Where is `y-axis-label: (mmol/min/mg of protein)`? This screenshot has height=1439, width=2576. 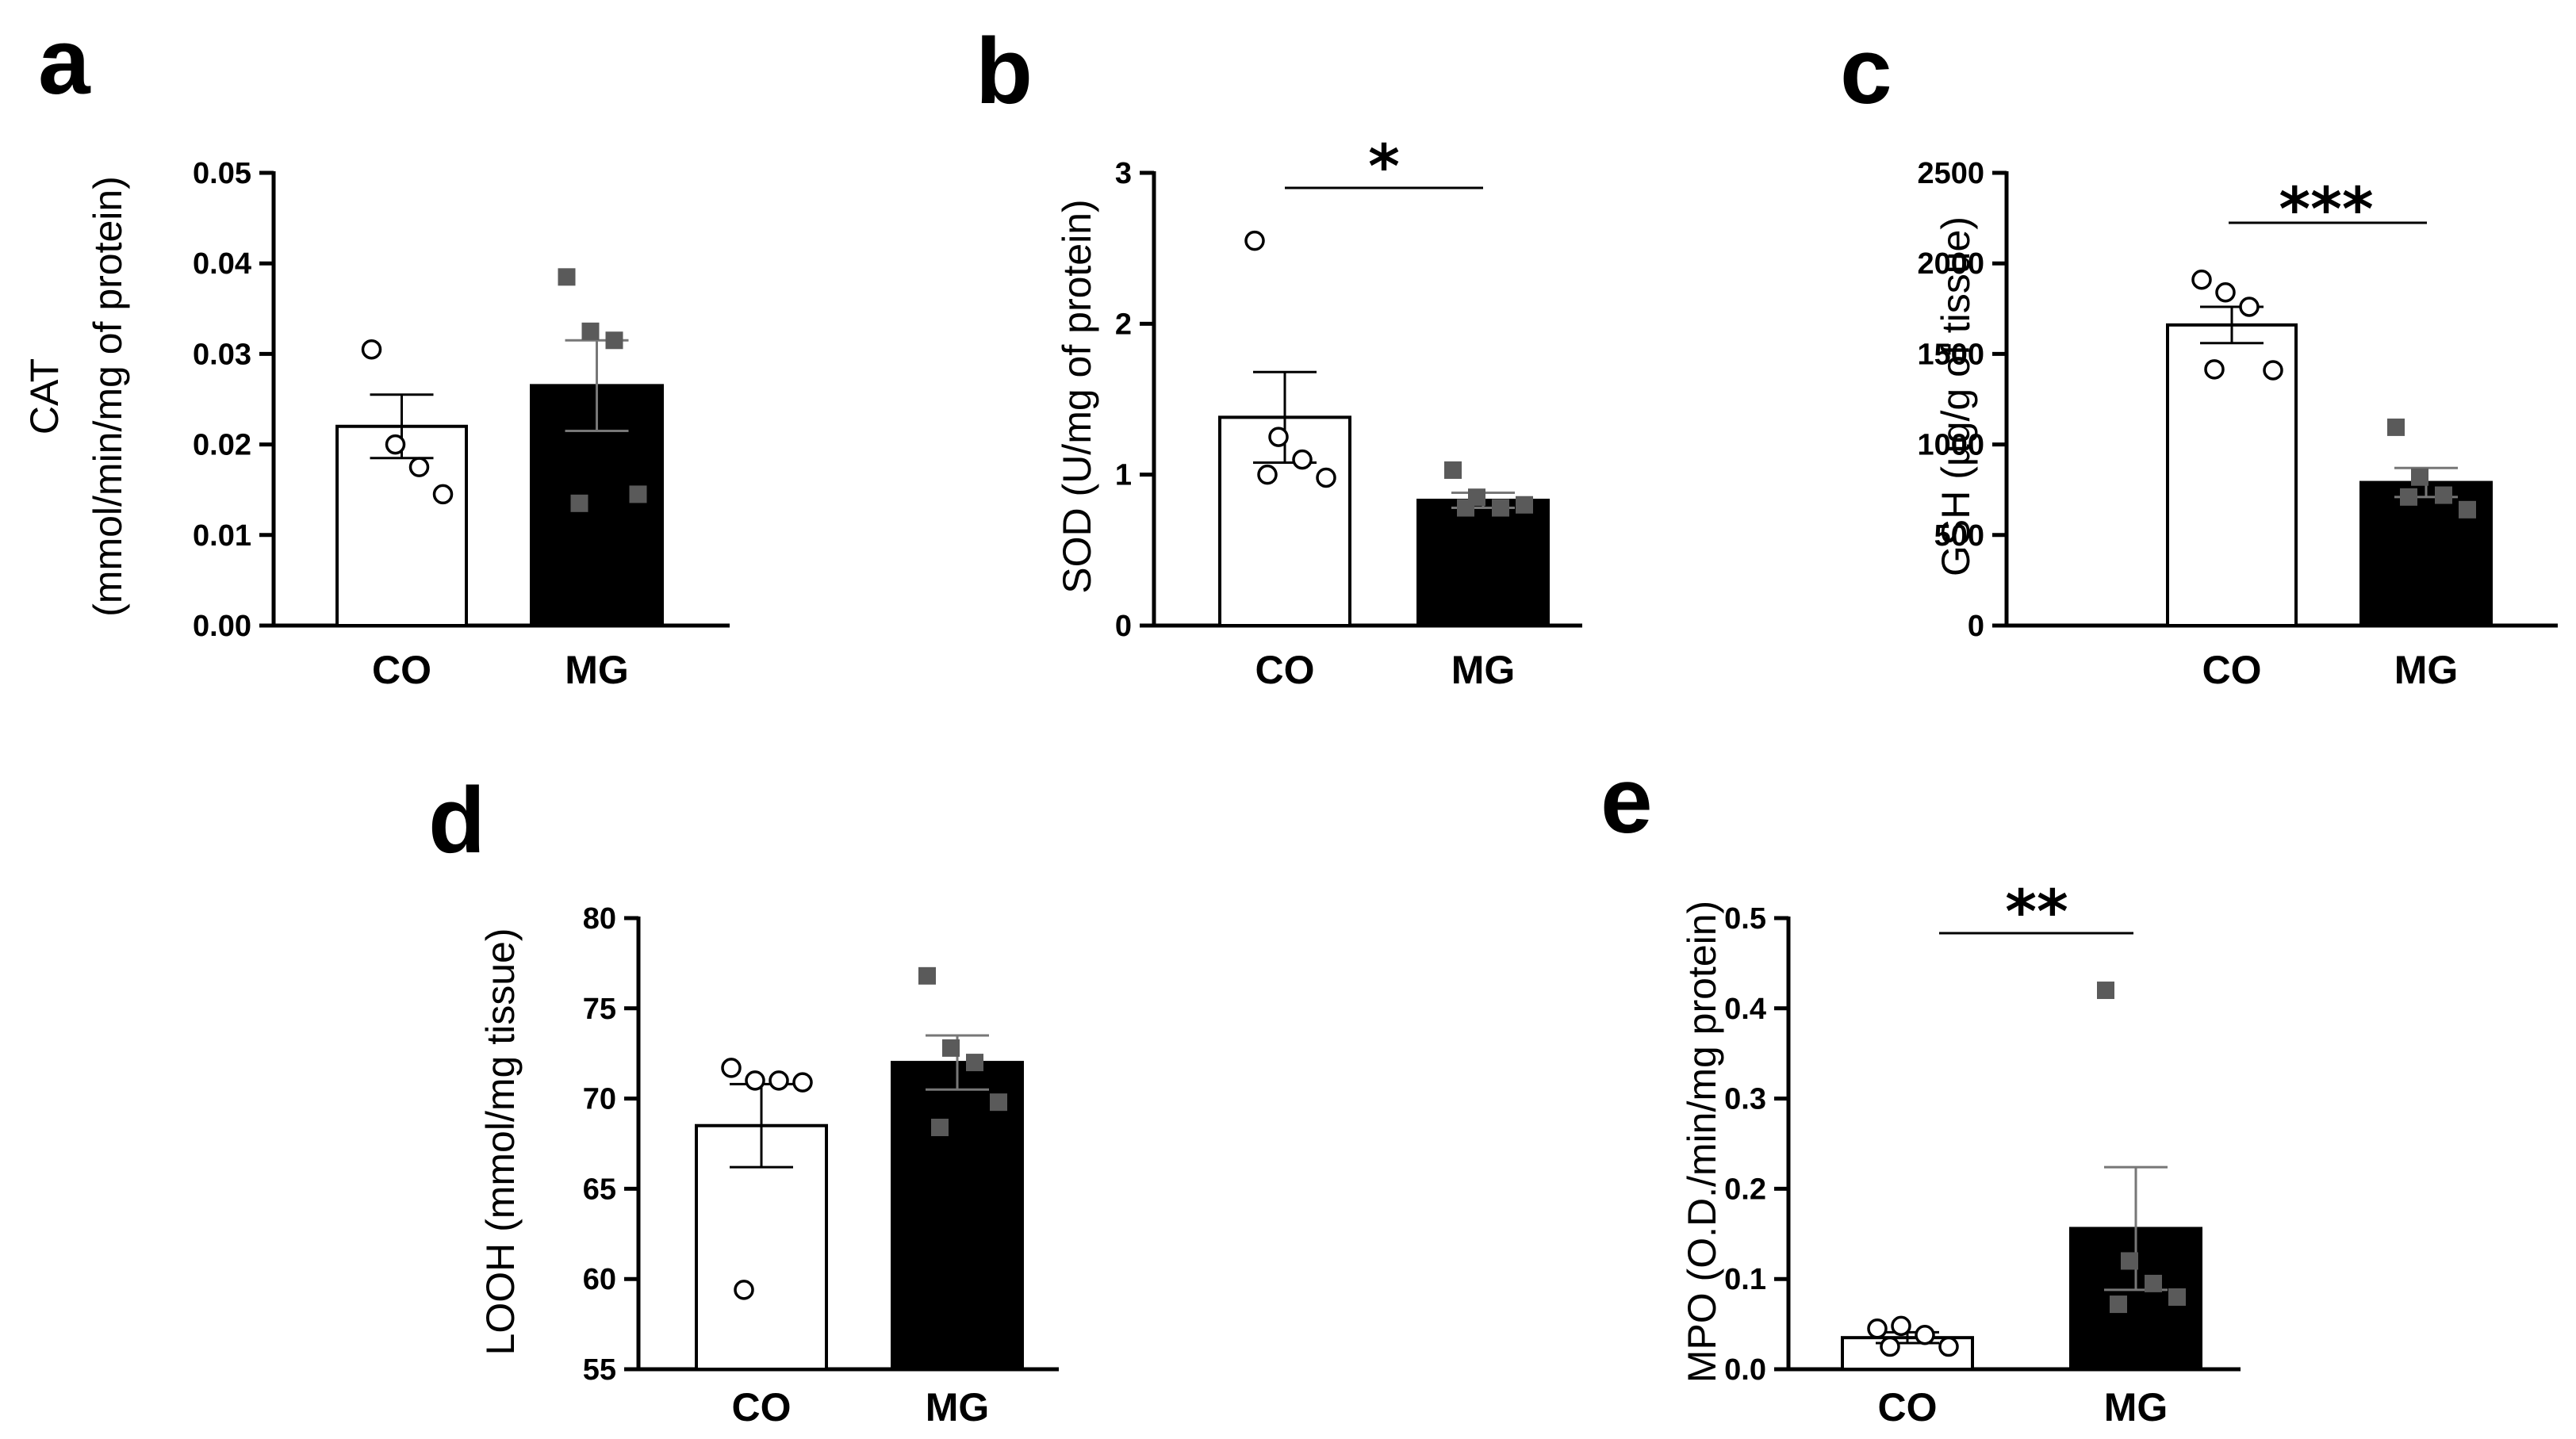 y-axis-label: (mmol/min/mg of protein) is located at coordinates (108, 396).